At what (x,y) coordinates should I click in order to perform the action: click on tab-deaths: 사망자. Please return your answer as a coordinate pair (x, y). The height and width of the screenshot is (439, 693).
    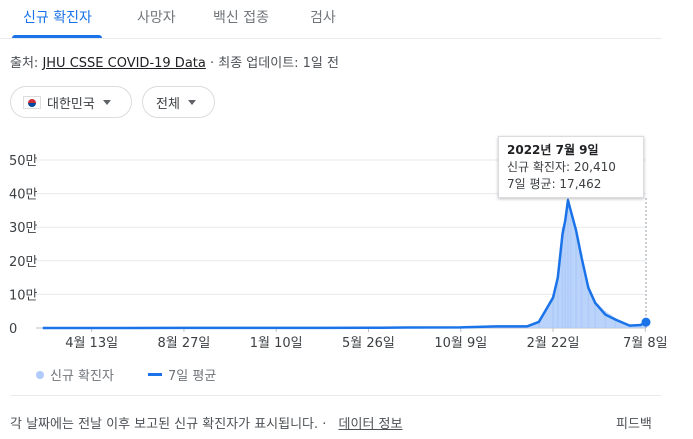
    Looking at the image, I should click on (156, 18).